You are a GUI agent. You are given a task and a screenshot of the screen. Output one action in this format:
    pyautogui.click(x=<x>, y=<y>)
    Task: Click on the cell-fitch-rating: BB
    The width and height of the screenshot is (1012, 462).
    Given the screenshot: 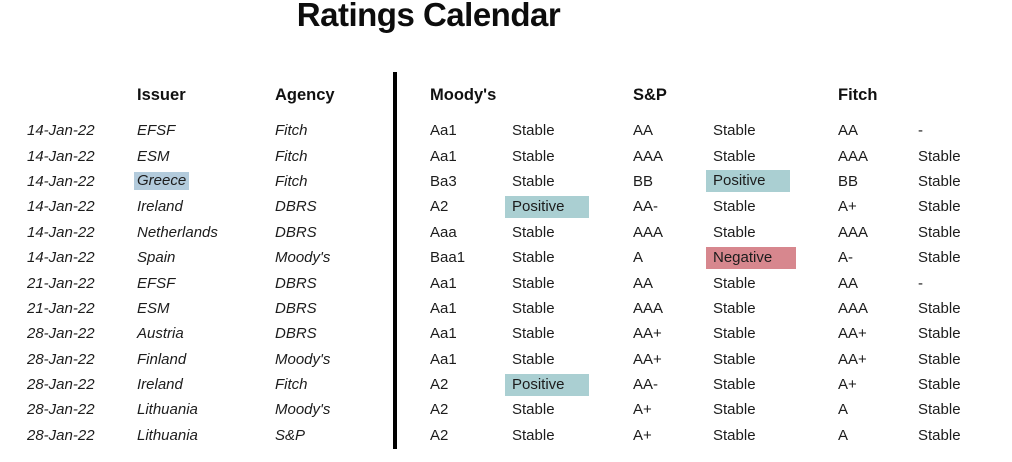 What is the action you would take?
    pyautogui.click(x=848, y=181)
    